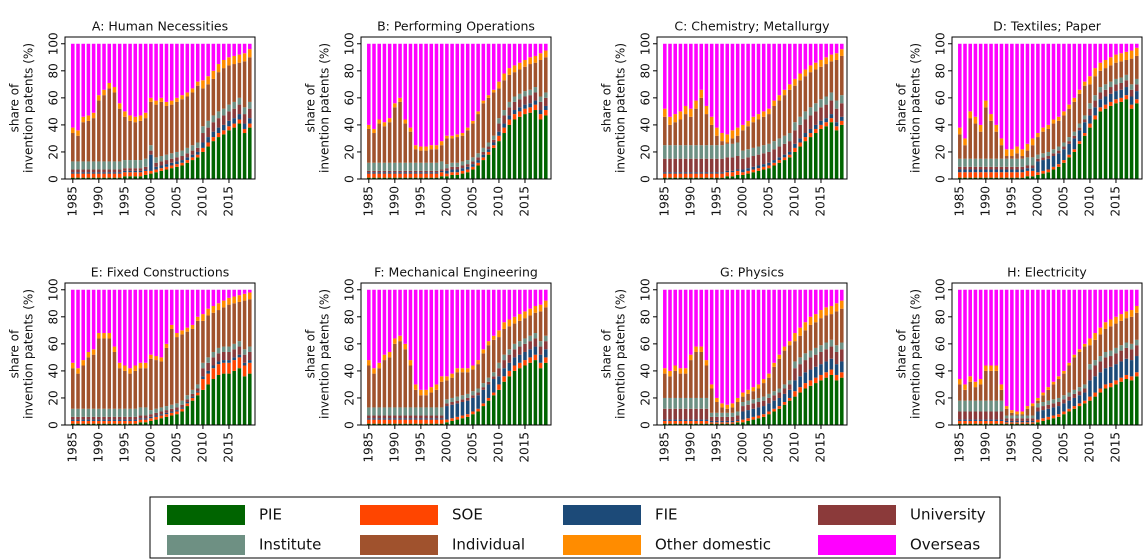  Describe the element at coordinates (666, 515) in the screenshot. I see `legend-label: FIE` at that location.